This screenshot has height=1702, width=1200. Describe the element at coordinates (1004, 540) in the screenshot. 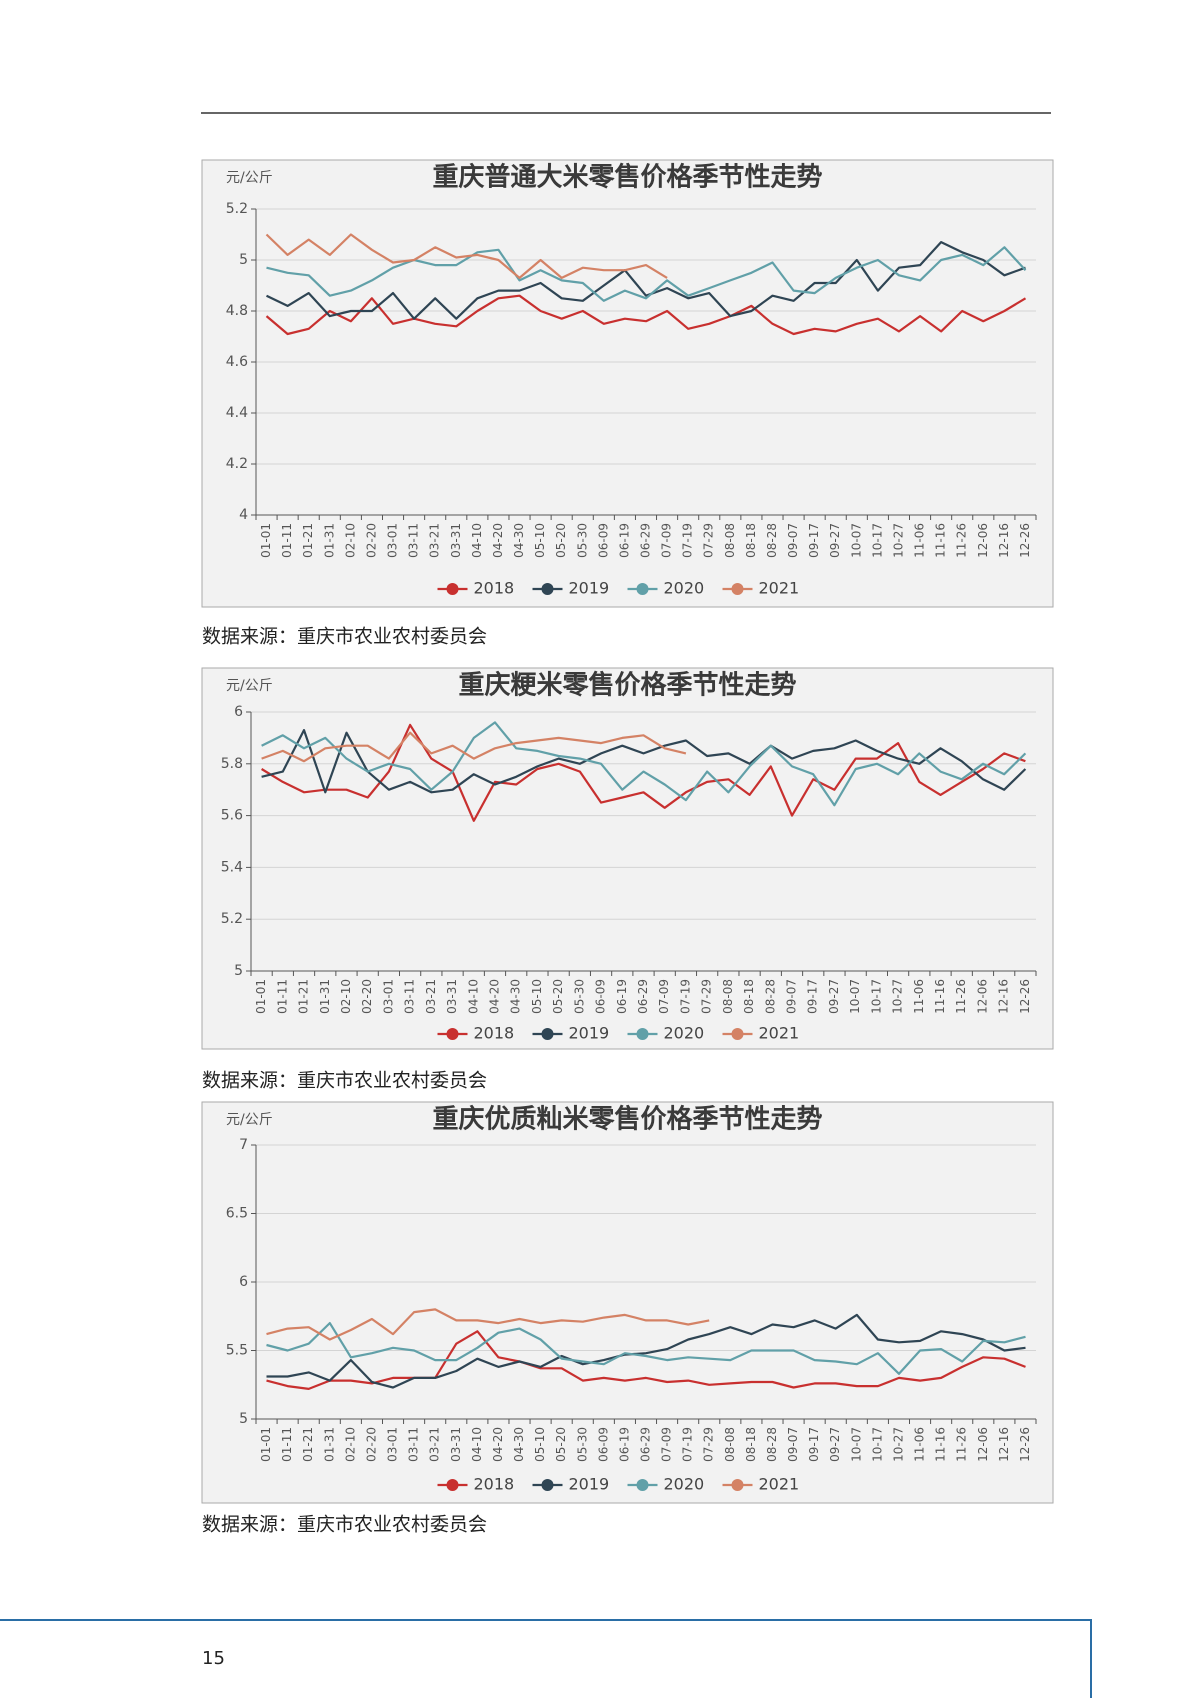

I see `x-tick-label: 12-16` at that location.